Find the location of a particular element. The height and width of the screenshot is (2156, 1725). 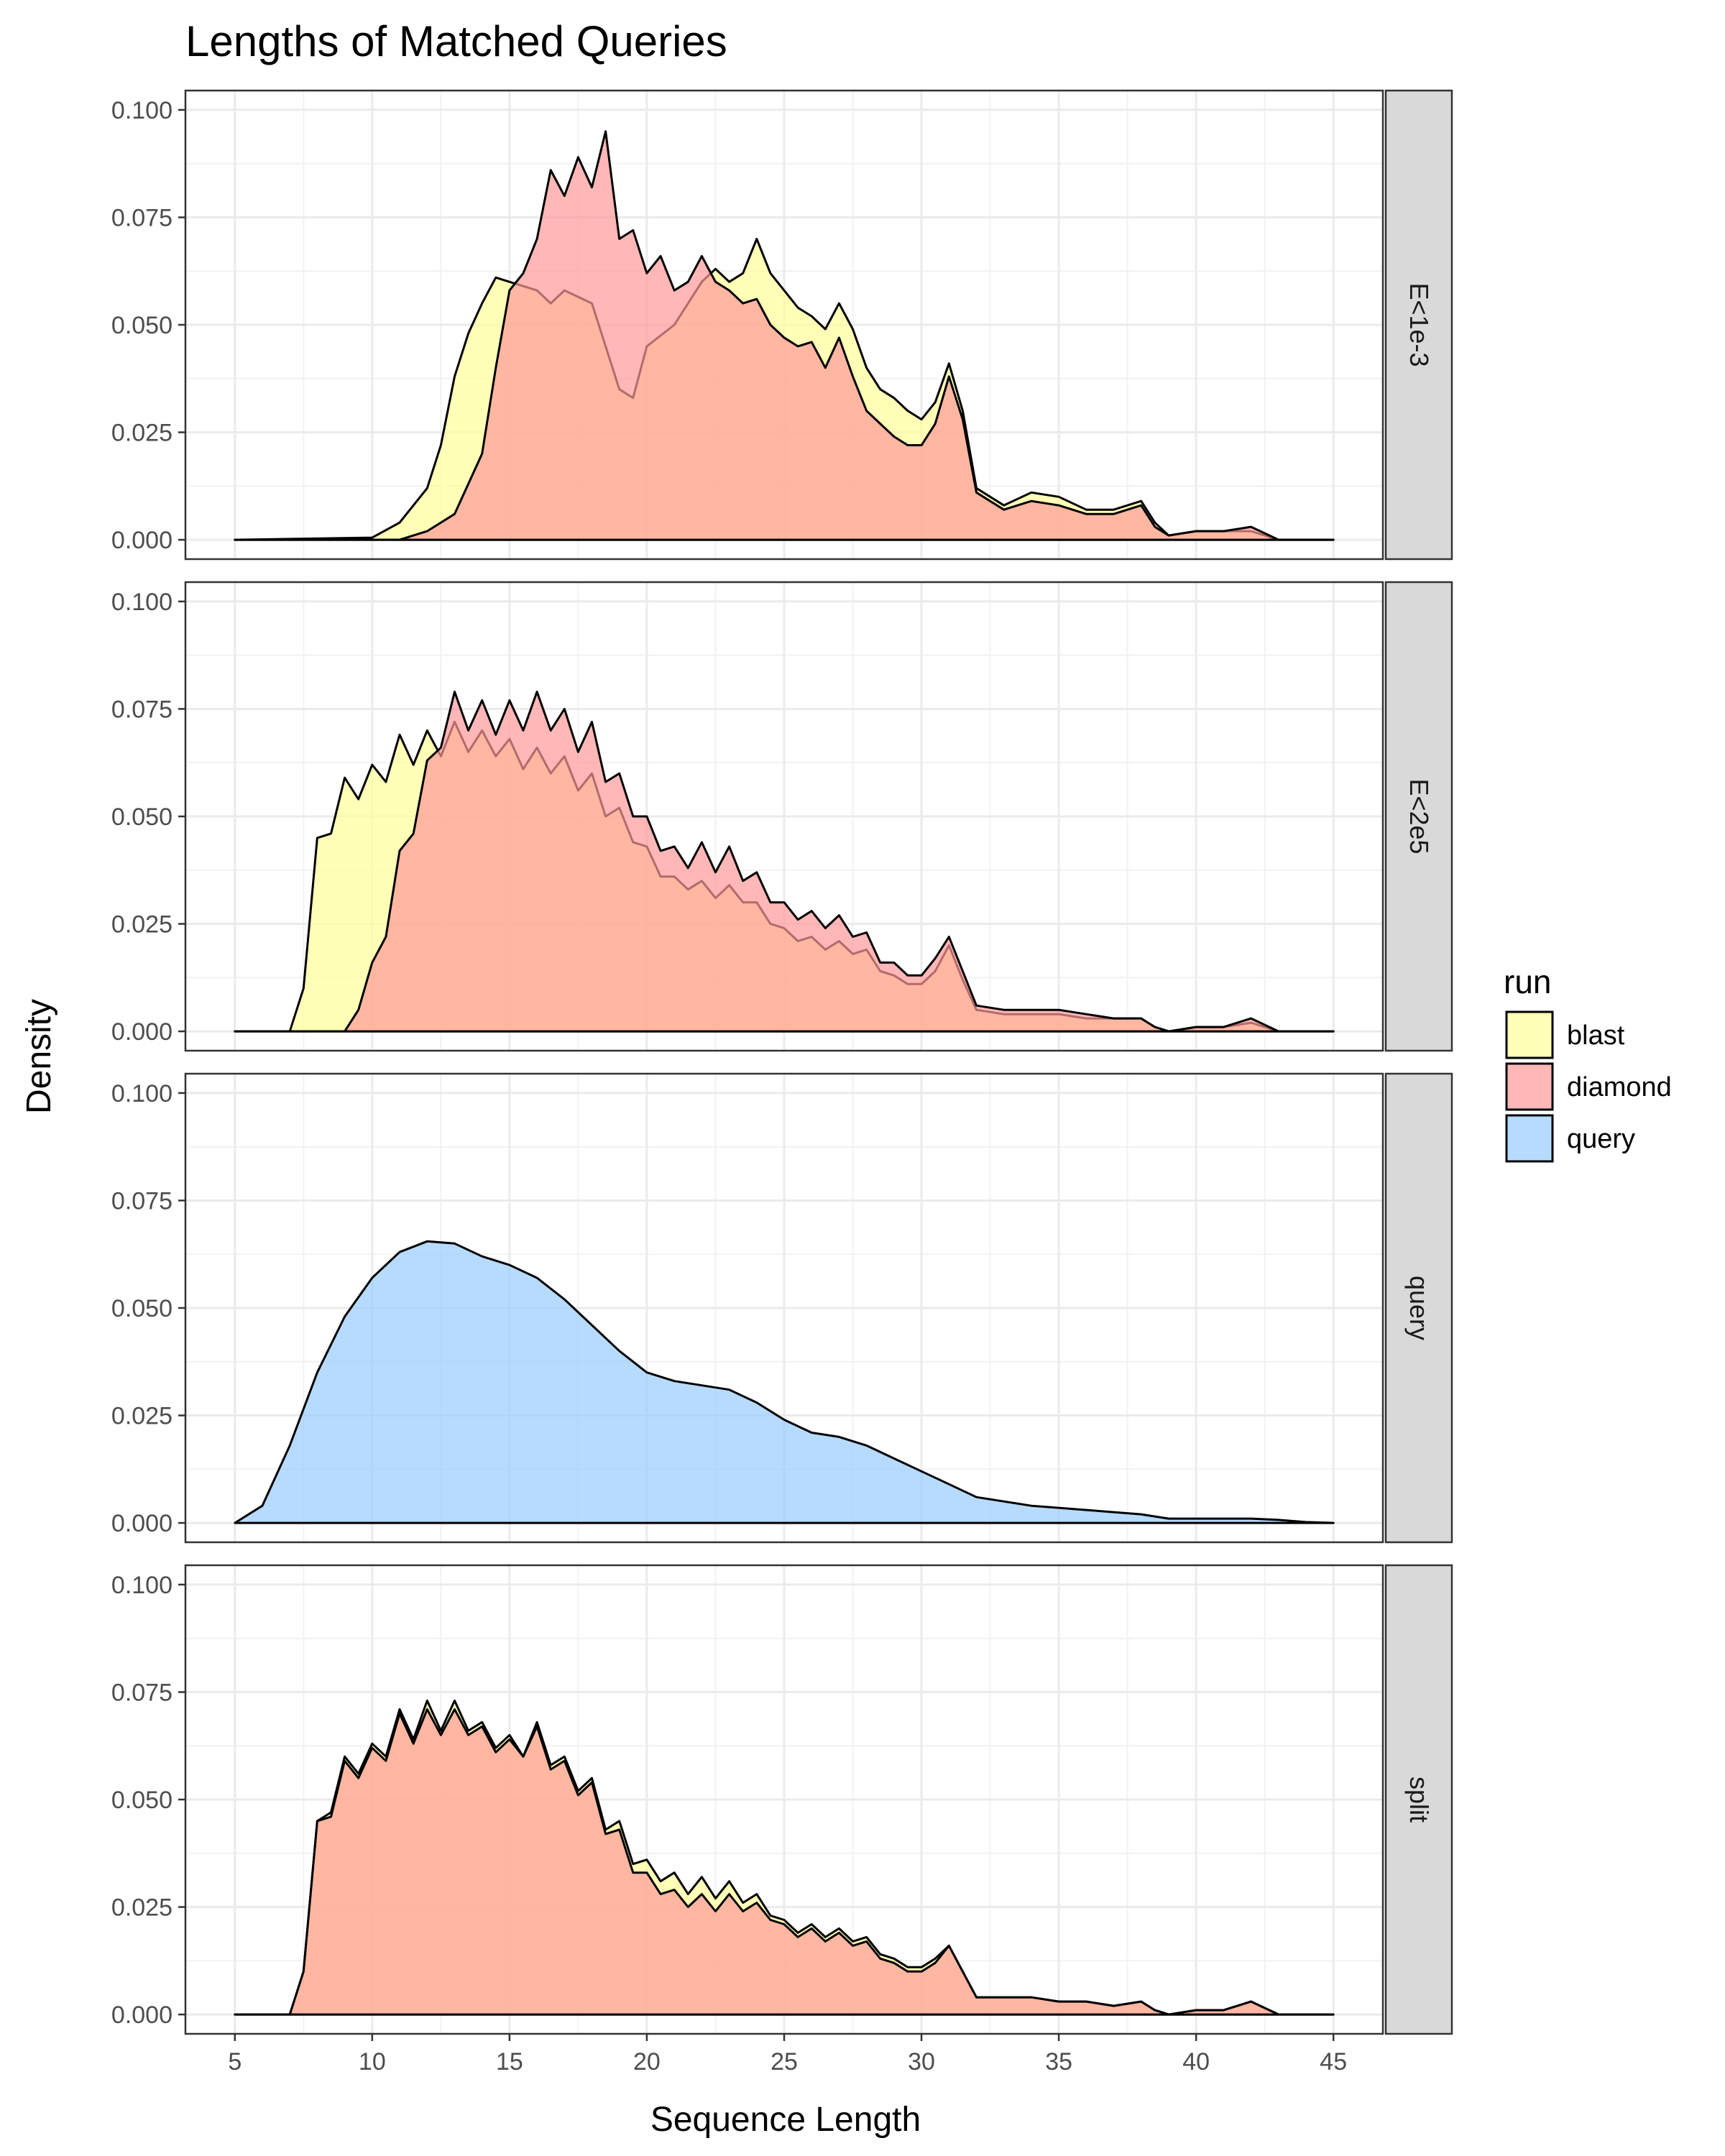

legend-swatch-query is located at coordinates (1529, 1138).